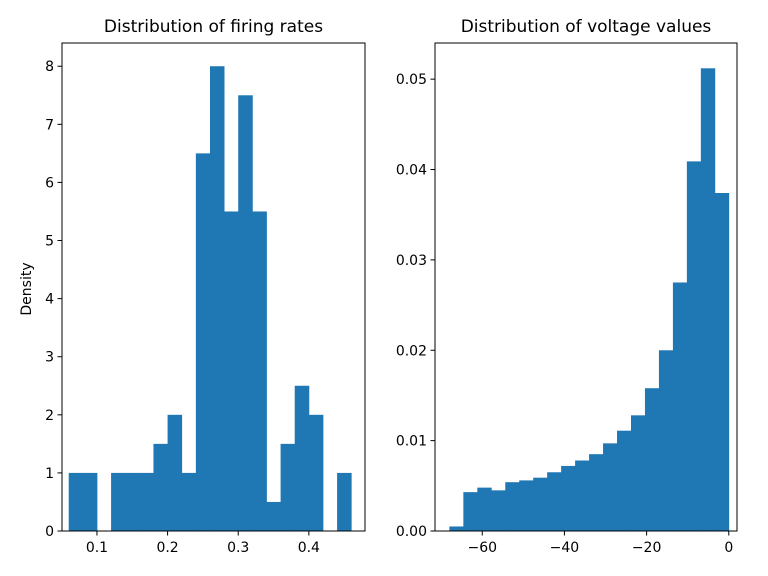  I want to click on y-tick-label: 3, so click(49, 358).